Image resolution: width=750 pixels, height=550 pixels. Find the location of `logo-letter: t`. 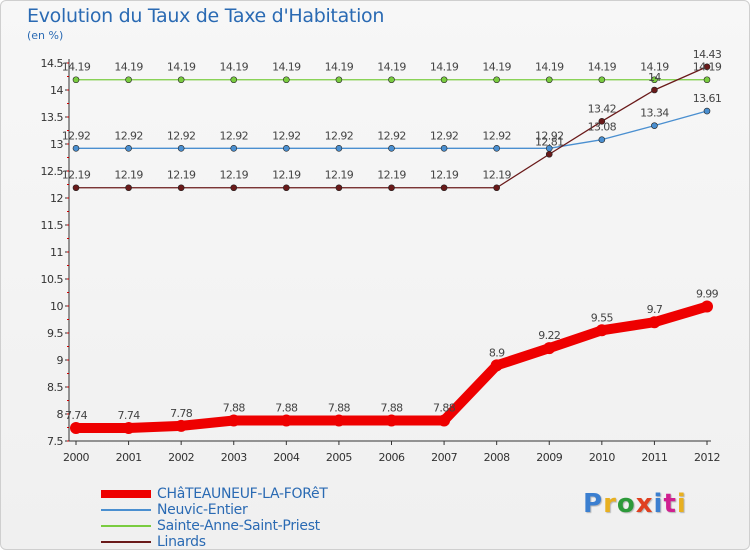

logo-letter: t is located at coordinates (670, 504).